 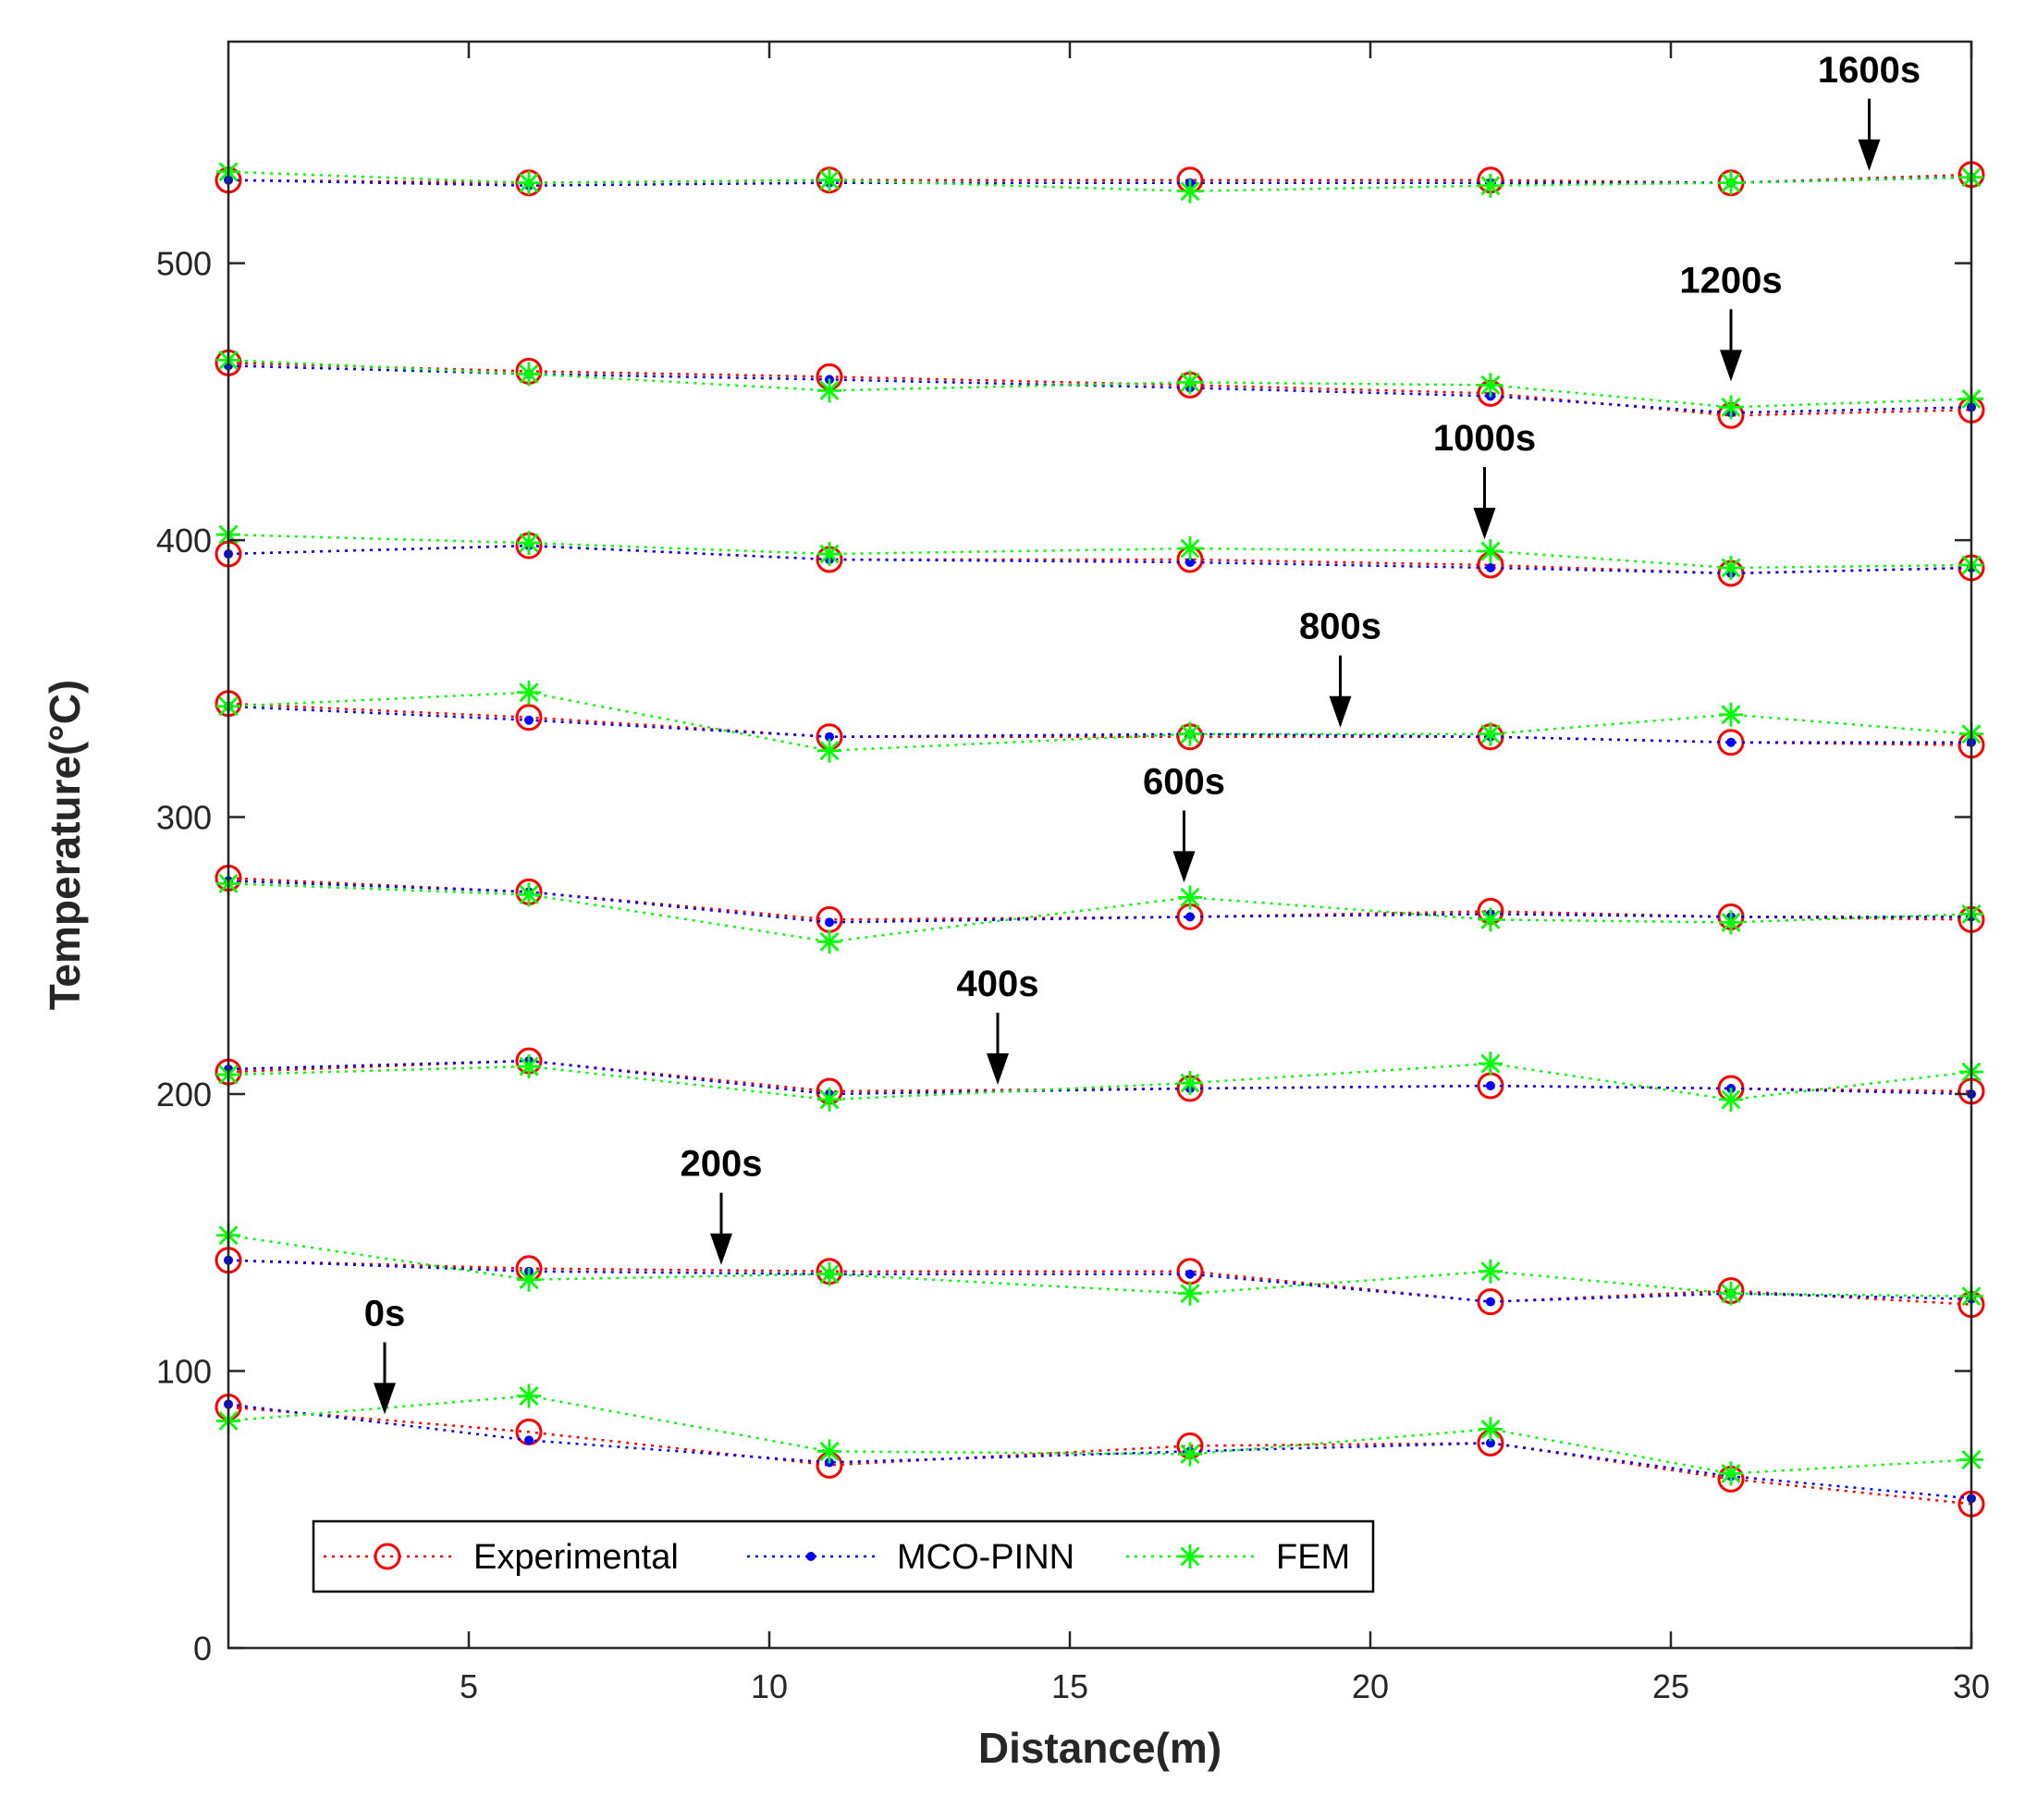 I want to click on annotation-label: 1000s, so click(x=1484, y=438).